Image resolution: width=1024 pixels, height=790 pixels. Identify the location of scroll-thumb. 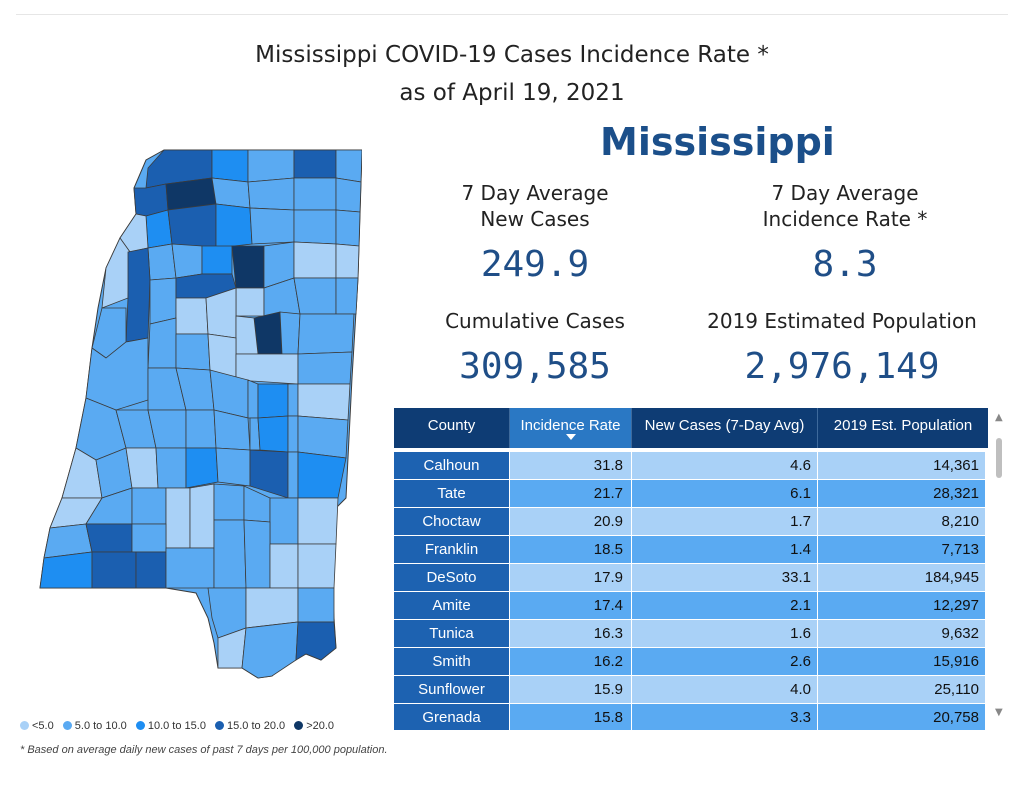
(999, 458).